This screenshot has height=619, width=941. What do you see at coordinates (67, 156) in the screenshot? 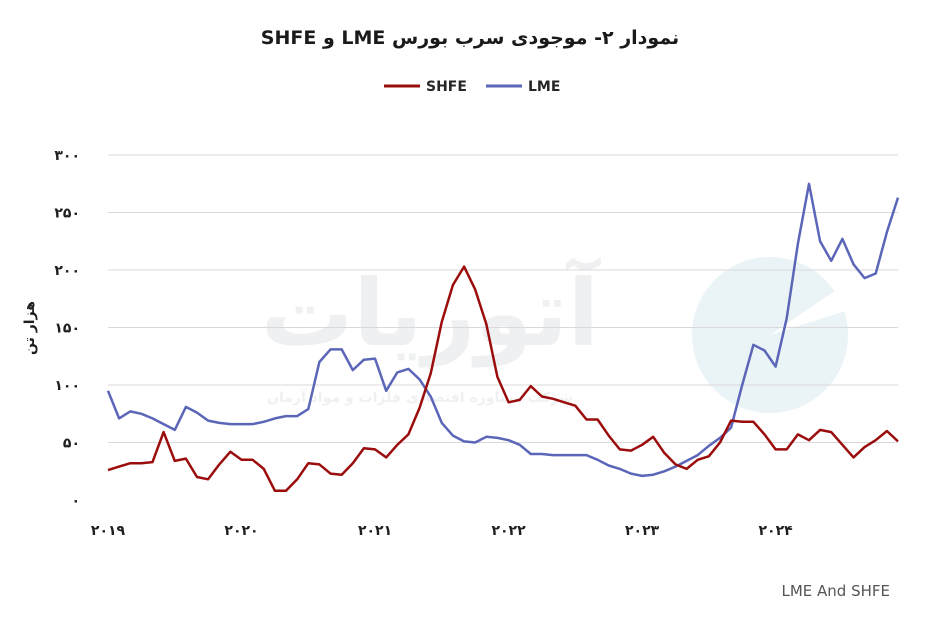
I see `y-tick-label: ۳۰۰` at bounding box center [67, 156].